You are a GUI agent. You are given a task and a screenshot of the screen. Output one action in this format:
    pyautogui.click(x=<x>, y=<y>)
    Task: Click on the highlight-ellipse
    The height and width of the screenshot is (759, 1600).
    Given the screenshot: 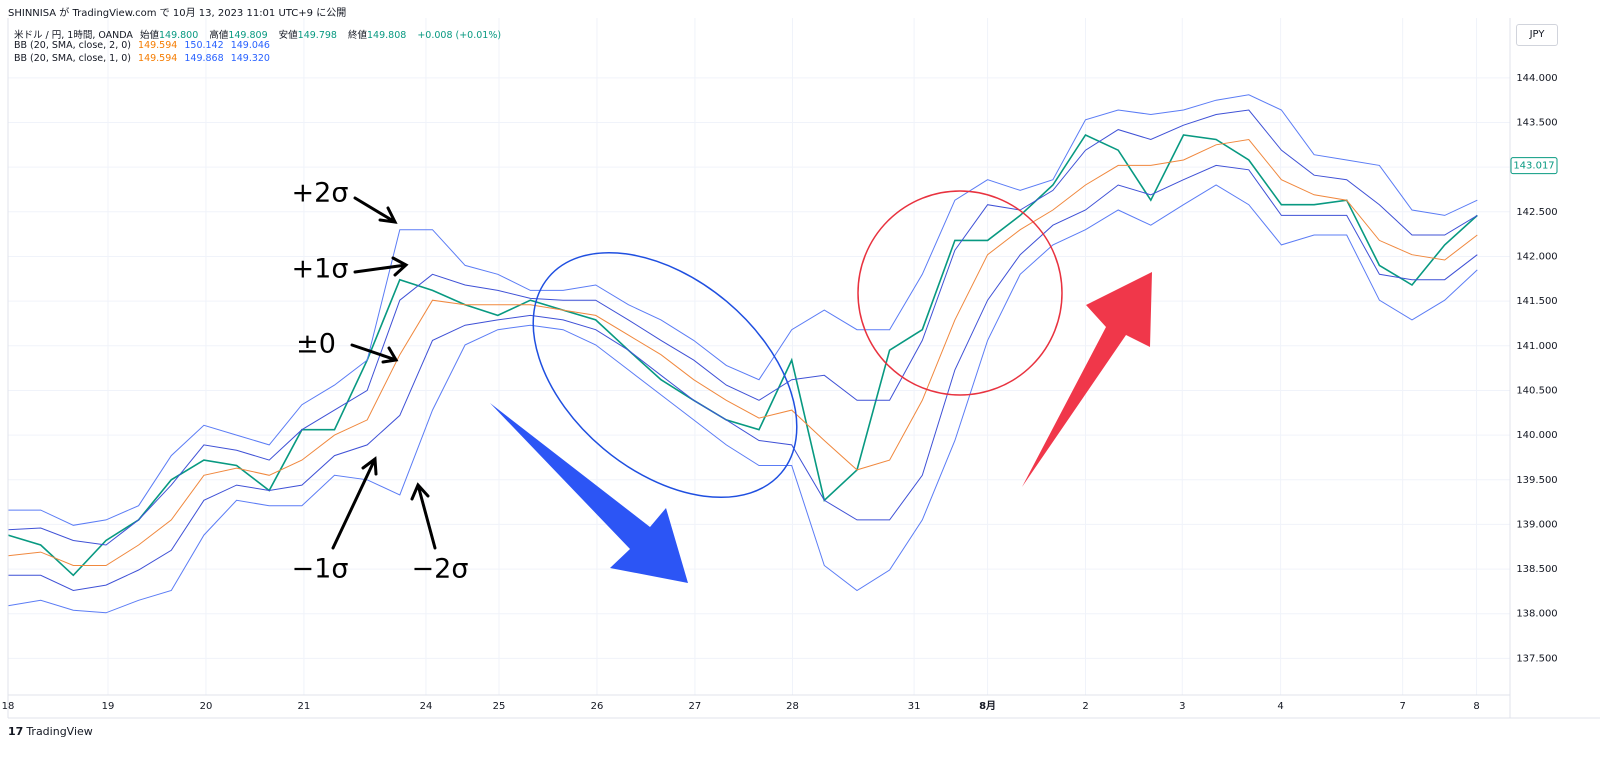 What is the action you would take?
    pyautogui.click(x=665, y=375)
    